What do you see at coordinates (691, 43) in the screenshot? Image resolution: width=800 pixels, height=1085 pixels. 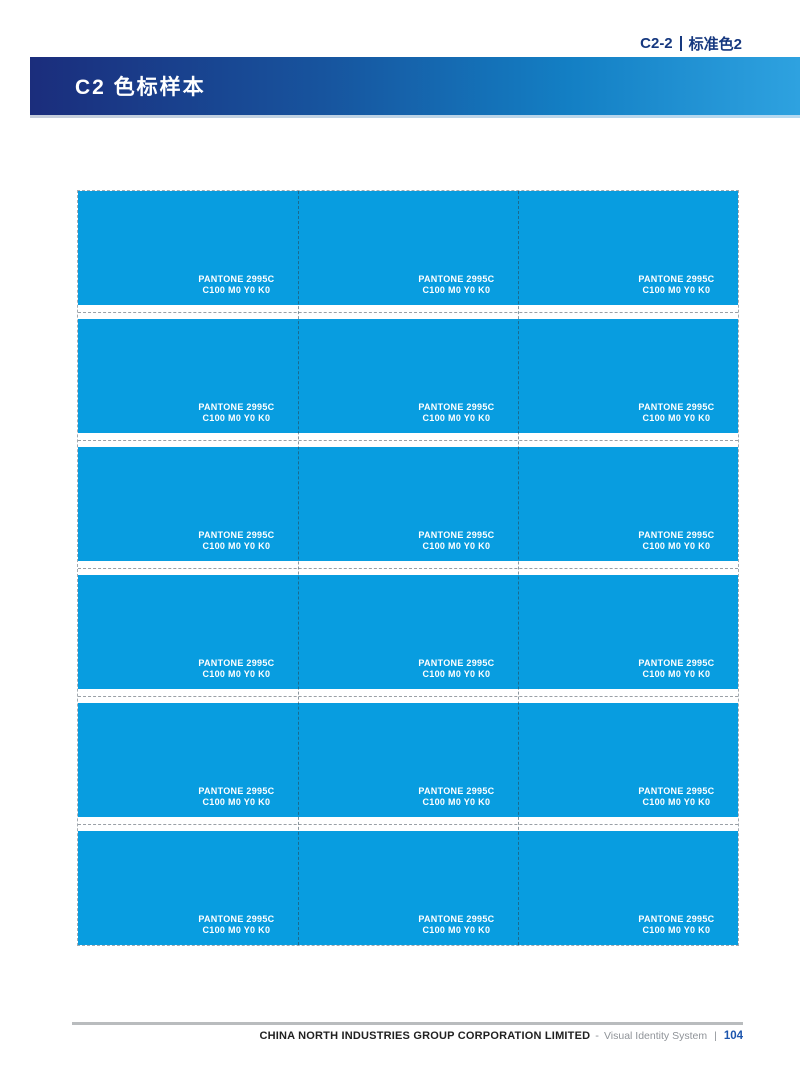 I see `section-tag: C2-2 标准色2` at bounding box center [691, 43].